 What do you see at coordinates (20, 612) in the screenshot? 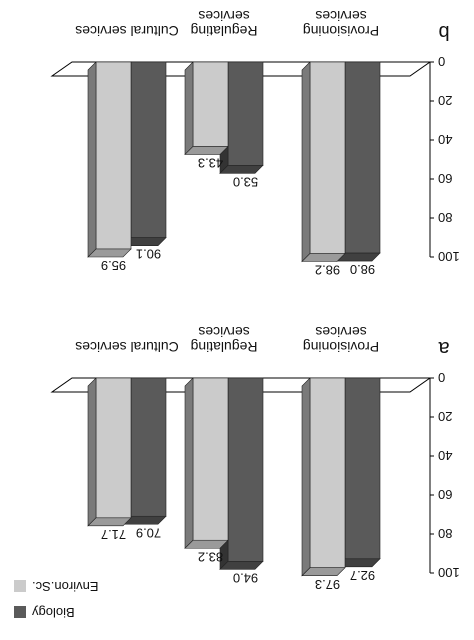
I see `legend-swatch-biology` at bounding box center [20, 612].